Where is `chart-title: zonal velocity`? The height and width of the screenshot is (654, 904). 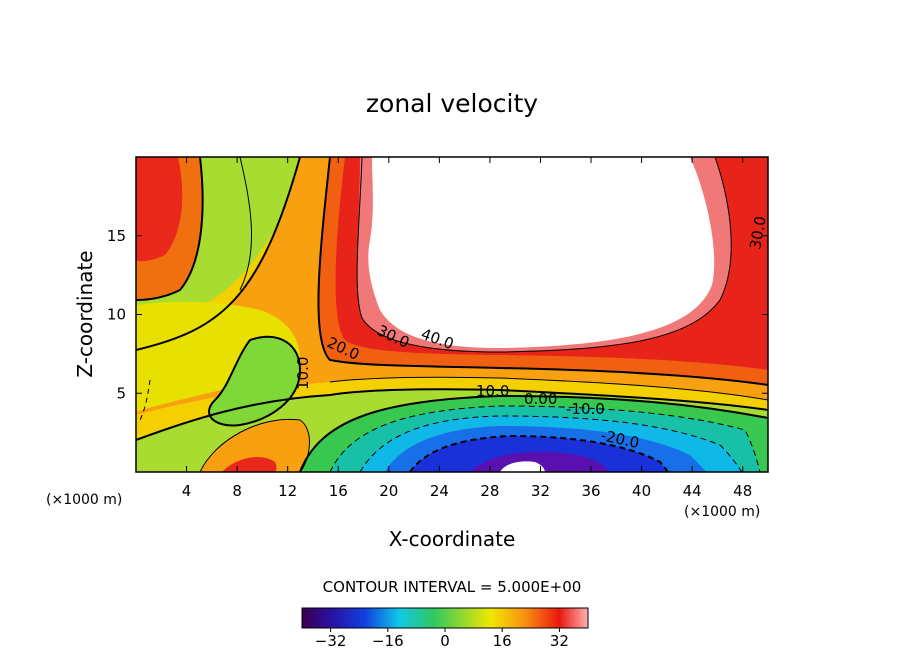 chart-title: zonal velocity is located at coordinates (452, 103).